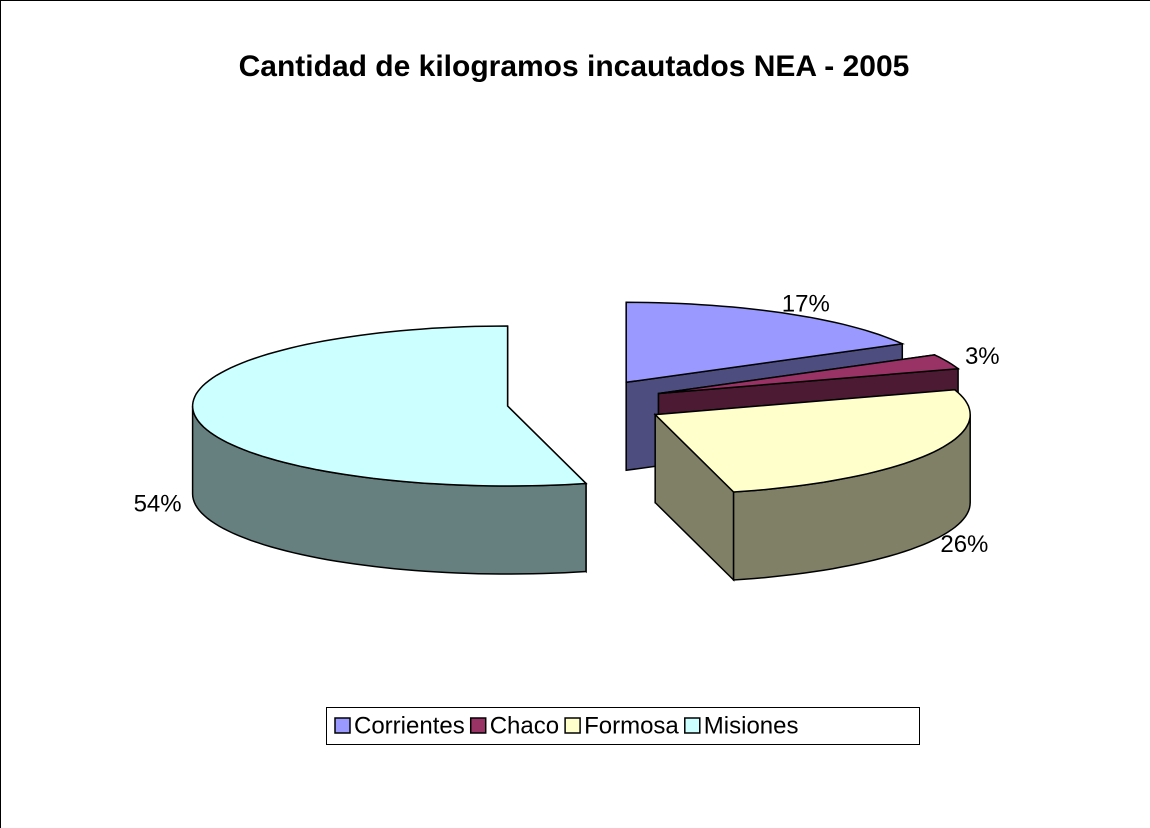  I want to click on data-label: 3%, so click(982, 356).